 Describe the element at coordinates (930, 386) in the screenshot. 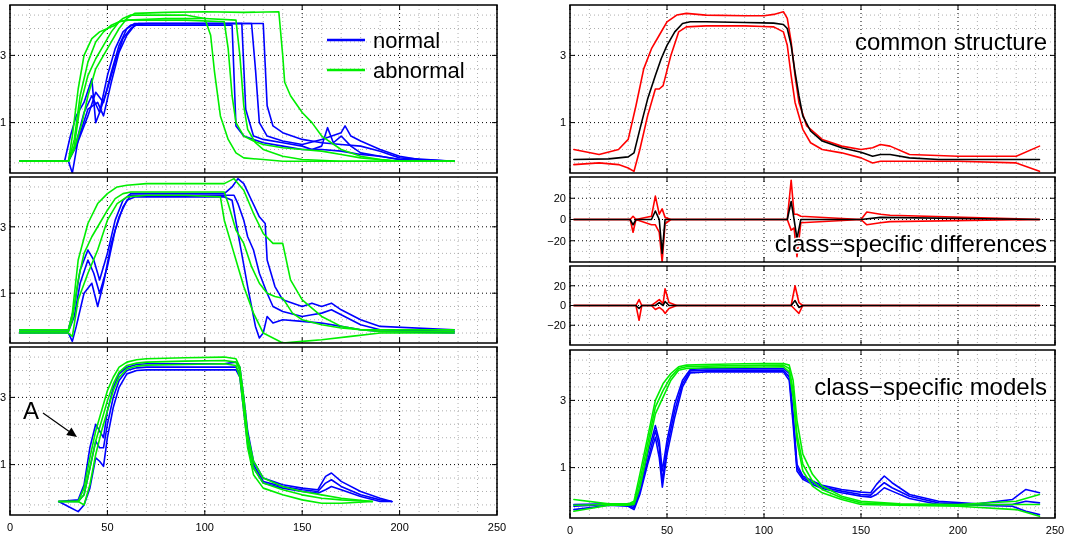

I see `annotation: class−specific models` at that location.